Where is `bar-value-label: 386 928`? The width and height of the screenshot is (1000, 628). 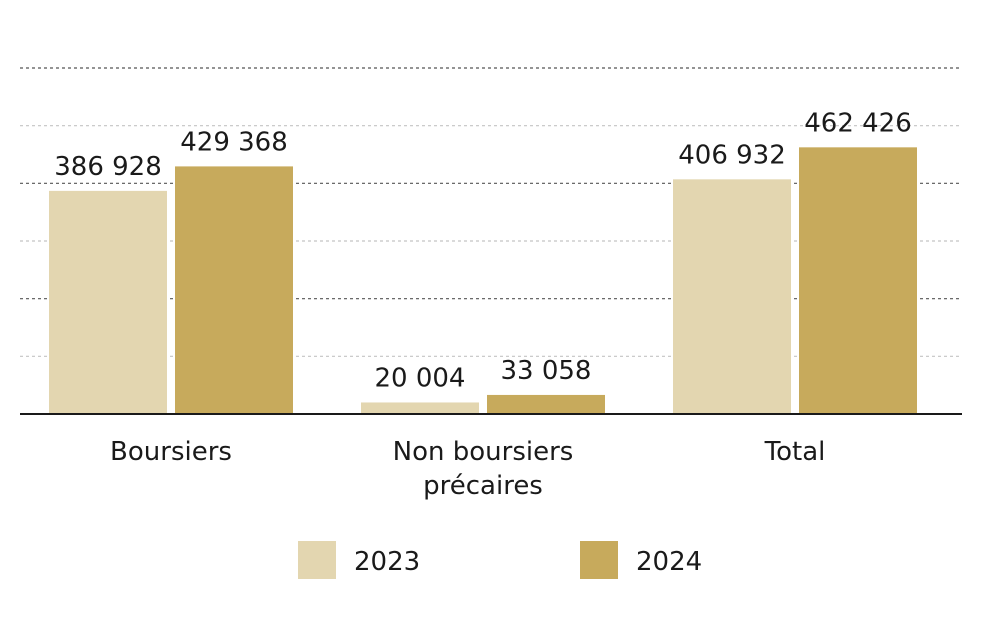 bar-value-label: 386 928 is located at coordinates (108, 167).